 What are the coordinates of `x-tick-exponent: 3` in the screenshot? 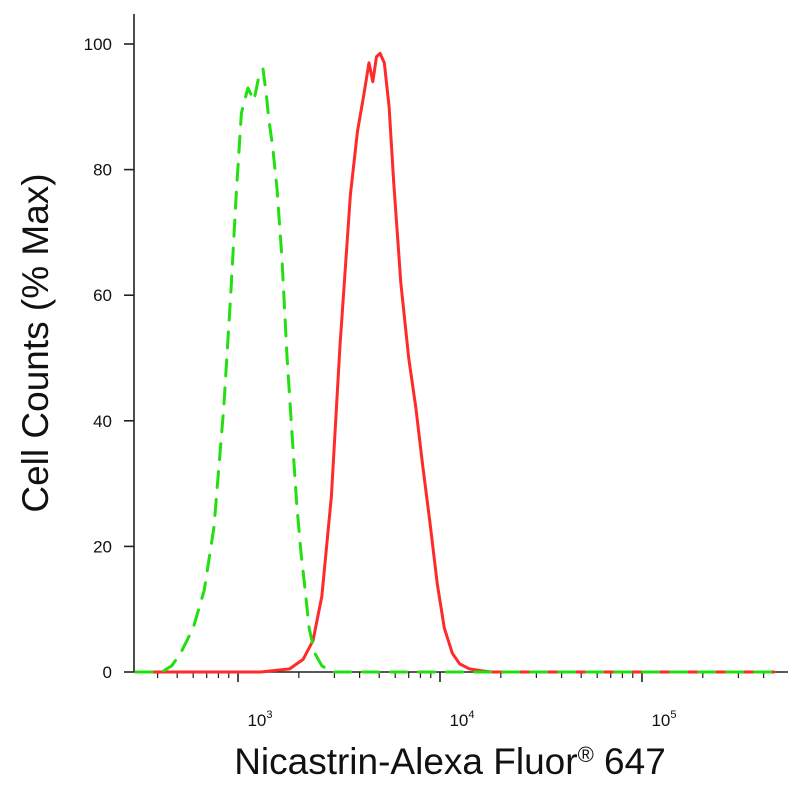 It's located at (269, 715).